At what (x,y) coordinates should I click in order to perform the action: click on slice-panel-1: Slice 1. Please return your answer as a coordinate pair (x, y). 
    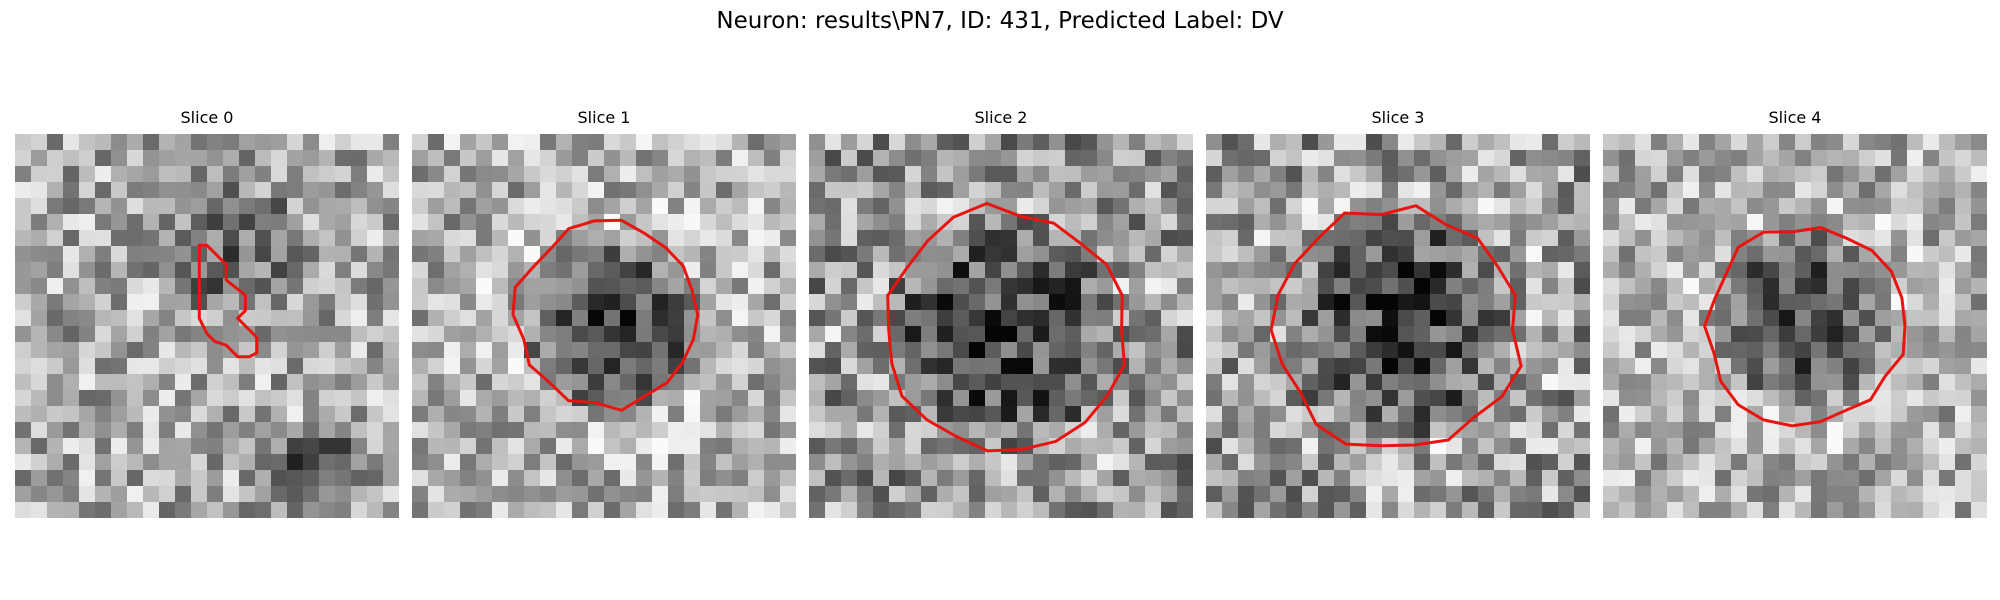
    Looking at the image, I should click on (604, 314).